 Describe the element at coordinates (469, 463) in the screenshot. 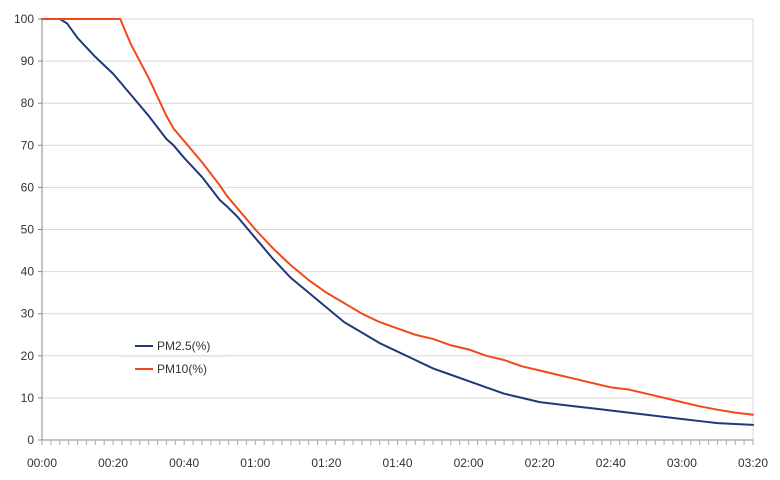

I see `x-tick-label: 02:00` at that location.